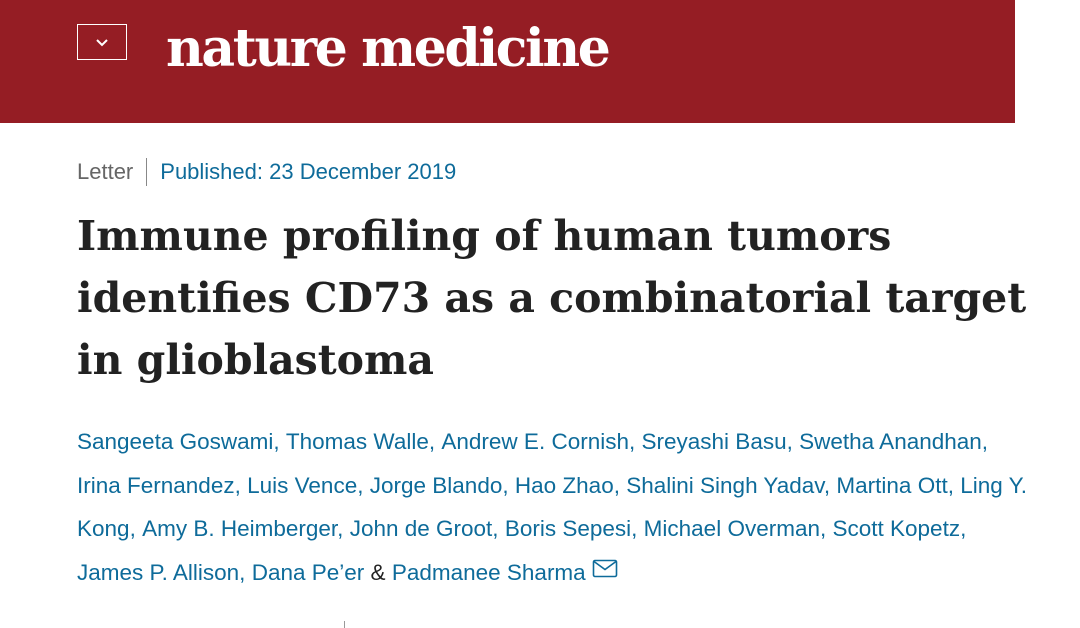  I want to click on author-item: Luis Vence,, so click(308, 485).